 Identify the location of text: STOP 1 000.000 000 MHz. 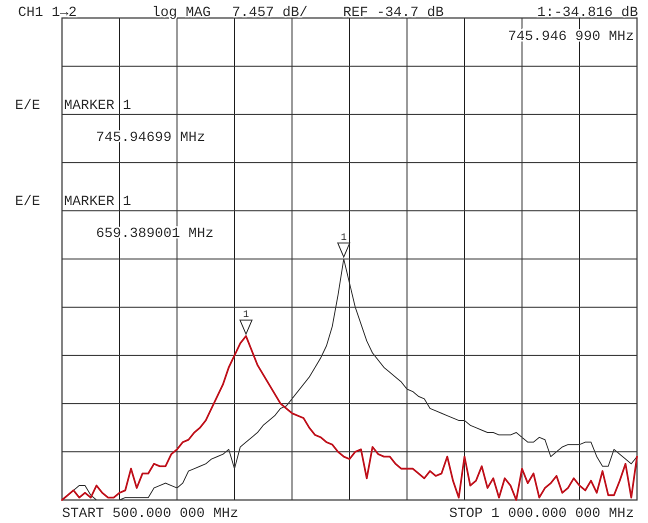
(541, 514).